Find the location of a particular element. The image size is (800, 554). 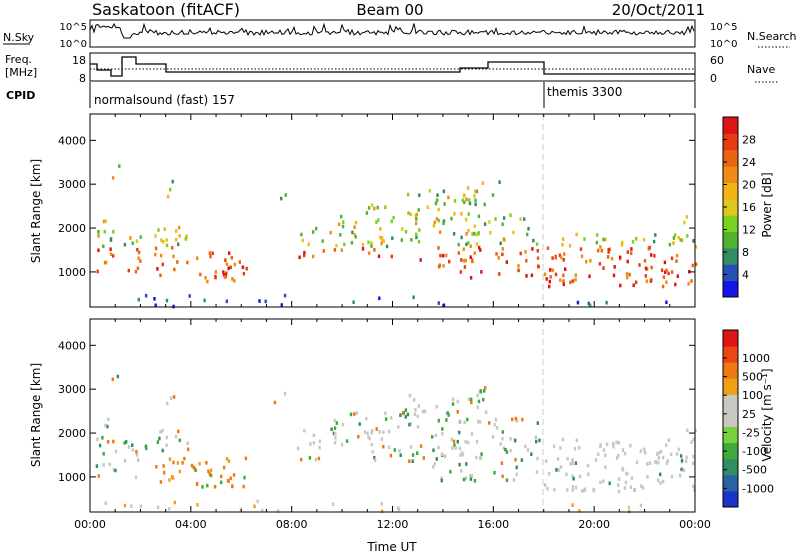

nave-label: Nave is located at coordinates (761, 69).